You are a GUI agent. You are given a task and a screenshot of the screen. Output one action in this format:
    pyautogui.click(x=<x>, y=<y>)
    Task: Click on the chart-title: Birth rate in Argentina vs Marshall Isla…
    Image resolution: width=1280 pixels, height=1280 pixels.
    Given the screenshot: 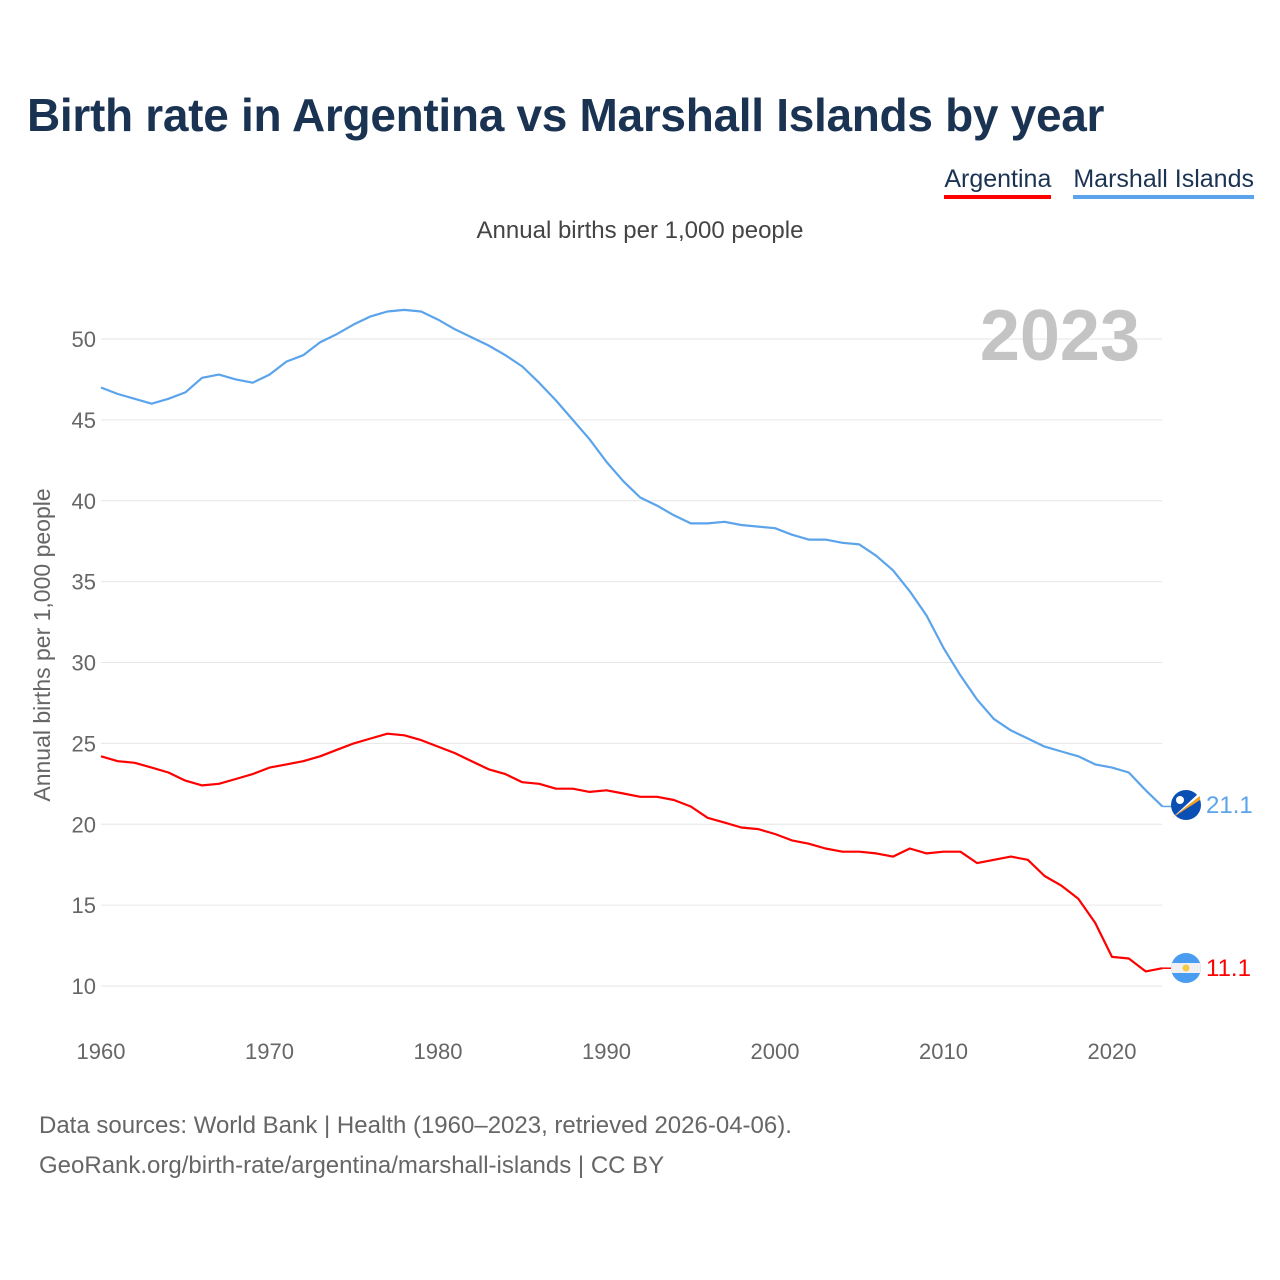 What is the action you would take?
    pyautogui.click(x=566, y=115)
    